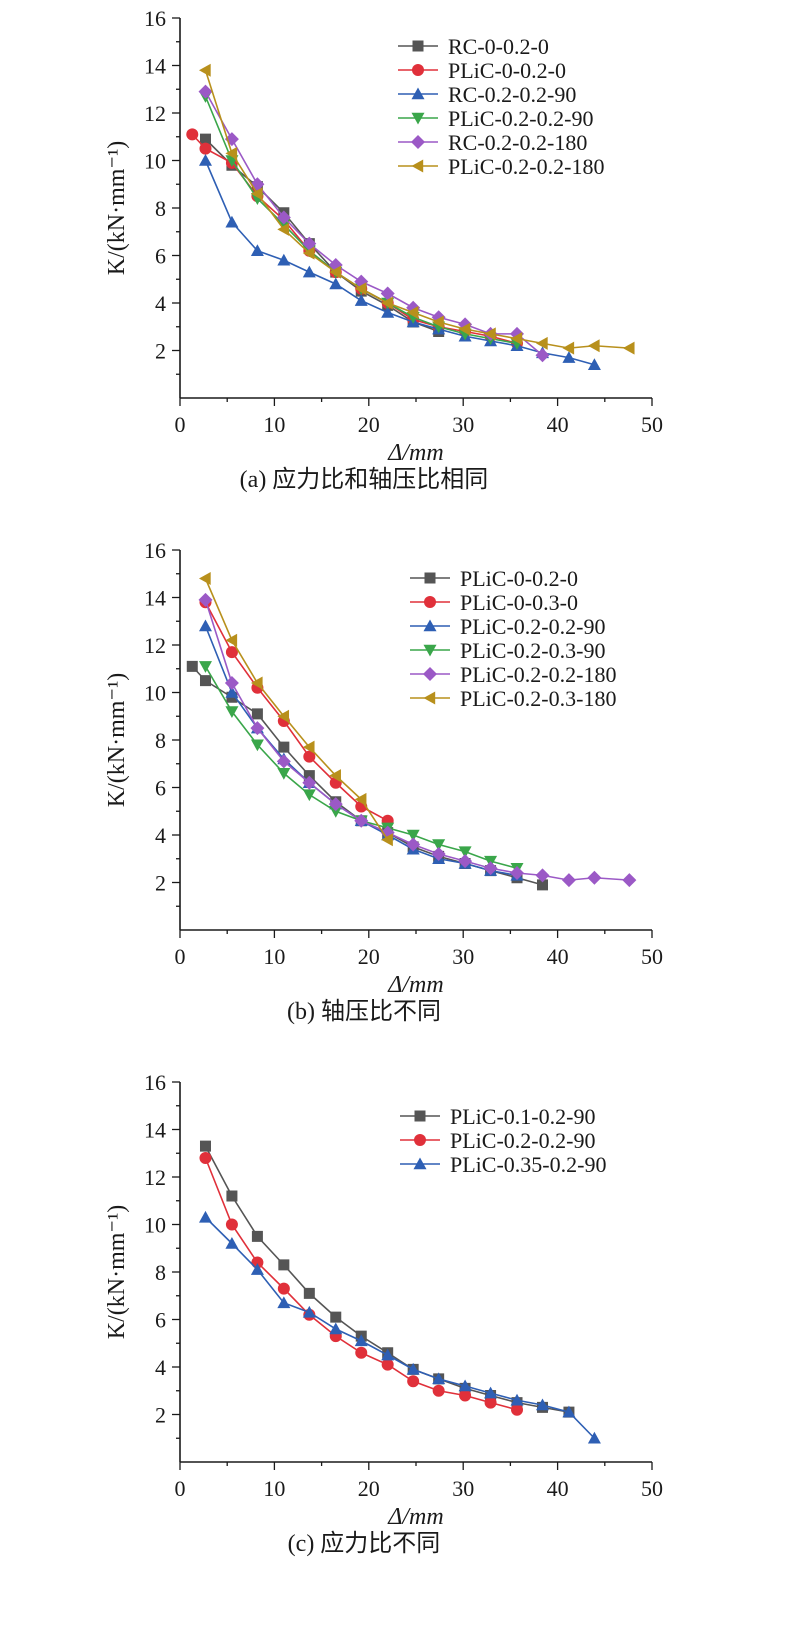 The width and height of the screenshot is (800, 1650). What do you see at coordinates (507, 70) in the screenshot?
I see `legend-label: PLiC-0-0.2-0` at bounding box center [507, 70].